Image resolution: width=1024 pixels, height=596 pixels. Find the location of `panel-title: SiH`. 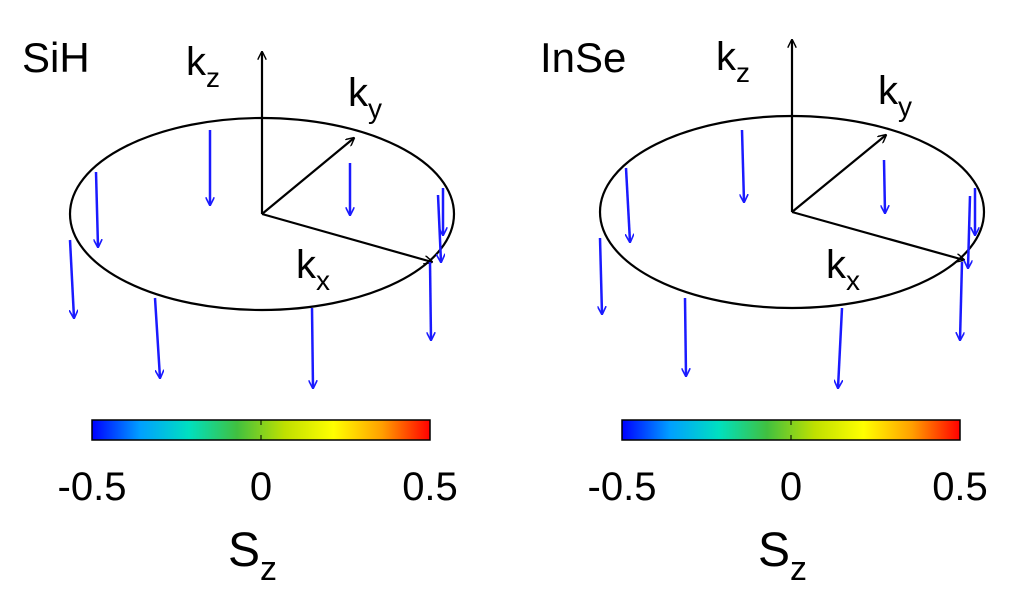

panel-title: SiH is located at coordinates (56, 57).